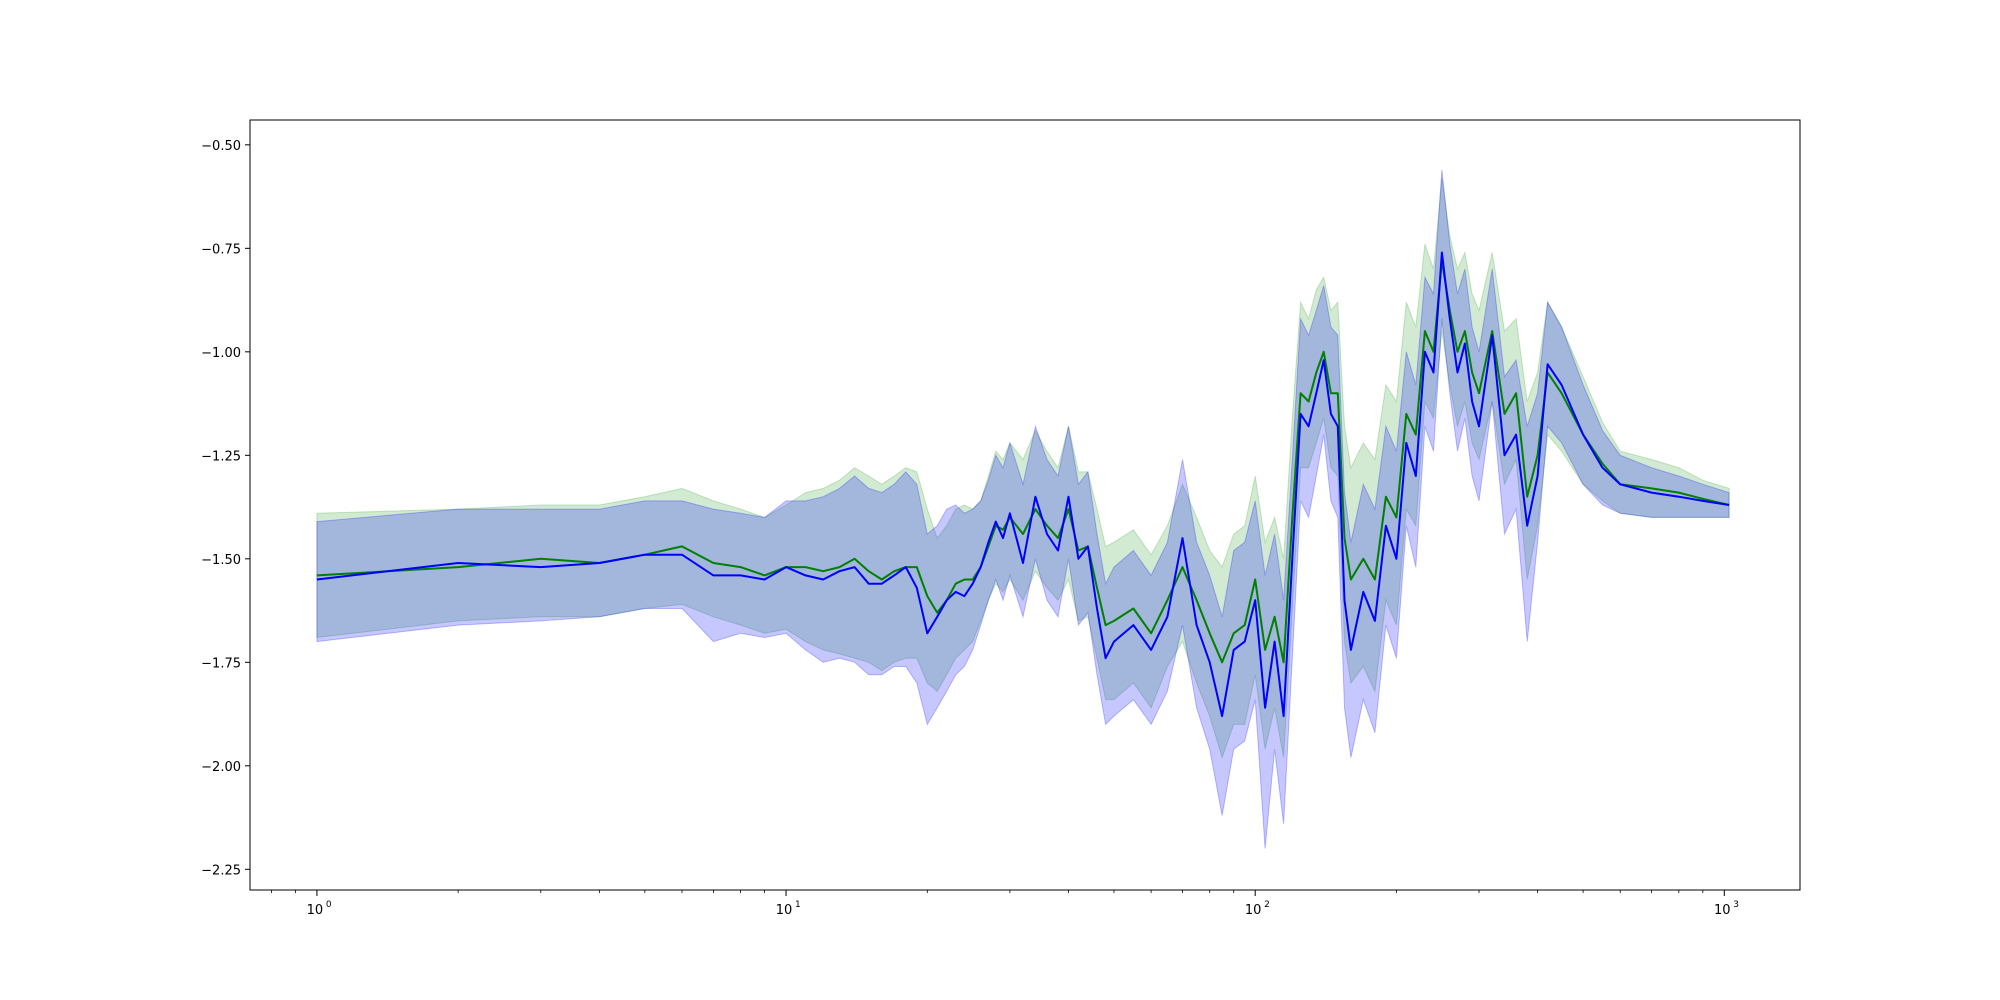  I want to click on y-tick-label: −1.50, so click(221, 560).